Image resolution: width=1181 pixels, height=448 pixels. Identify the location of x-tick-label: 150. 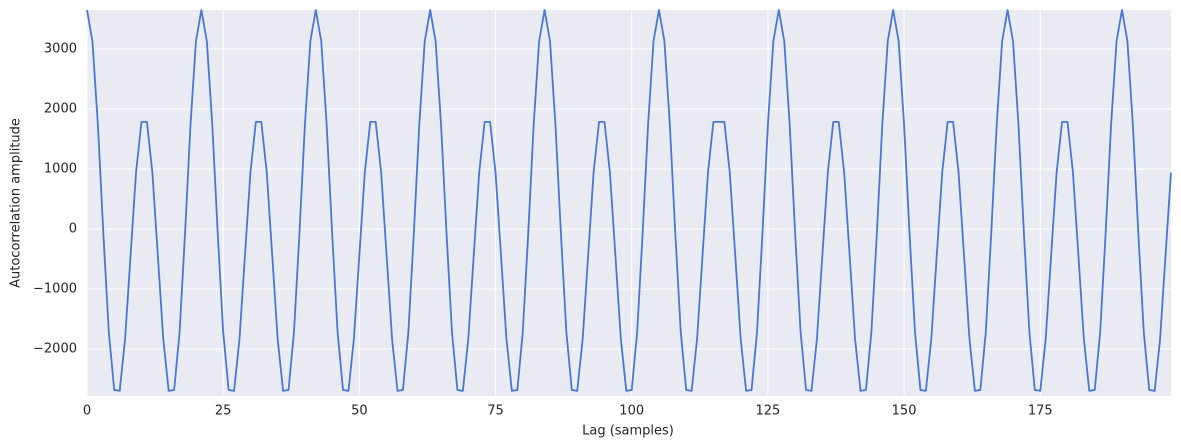
(904, 411).